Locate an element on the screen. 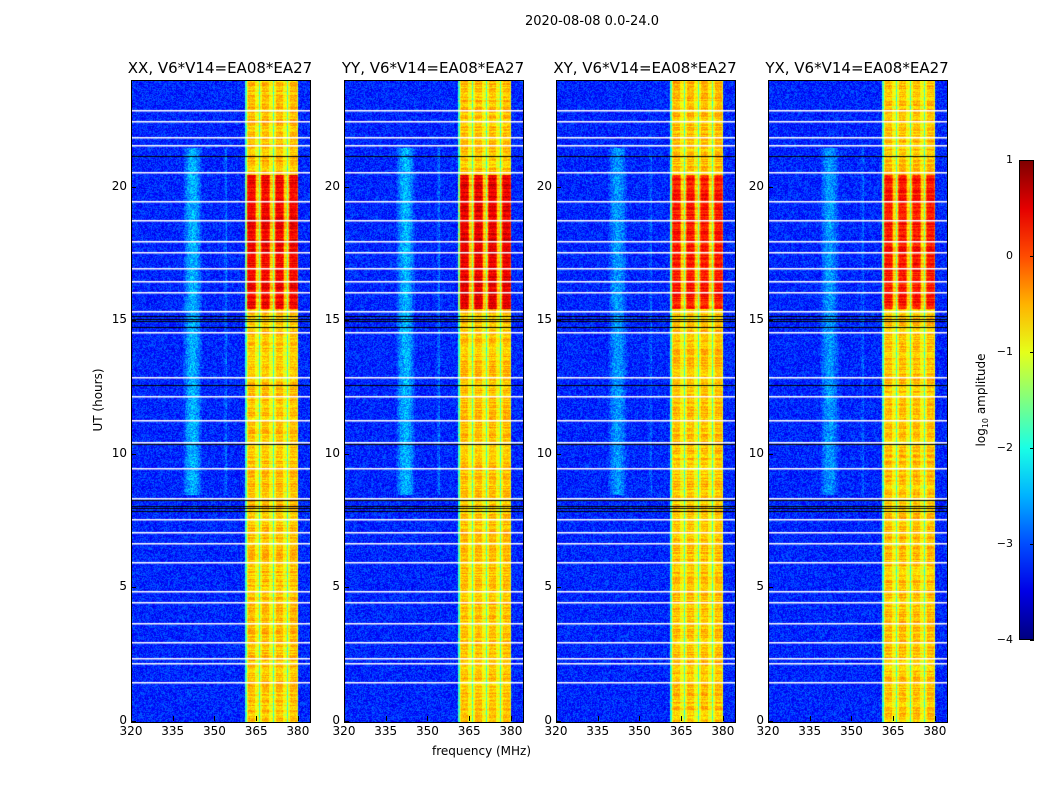 This screenshot has height=800, width=1050. panel-title: YX, V6*V14=EA08*EA27 is located at coordinates (857, 68).